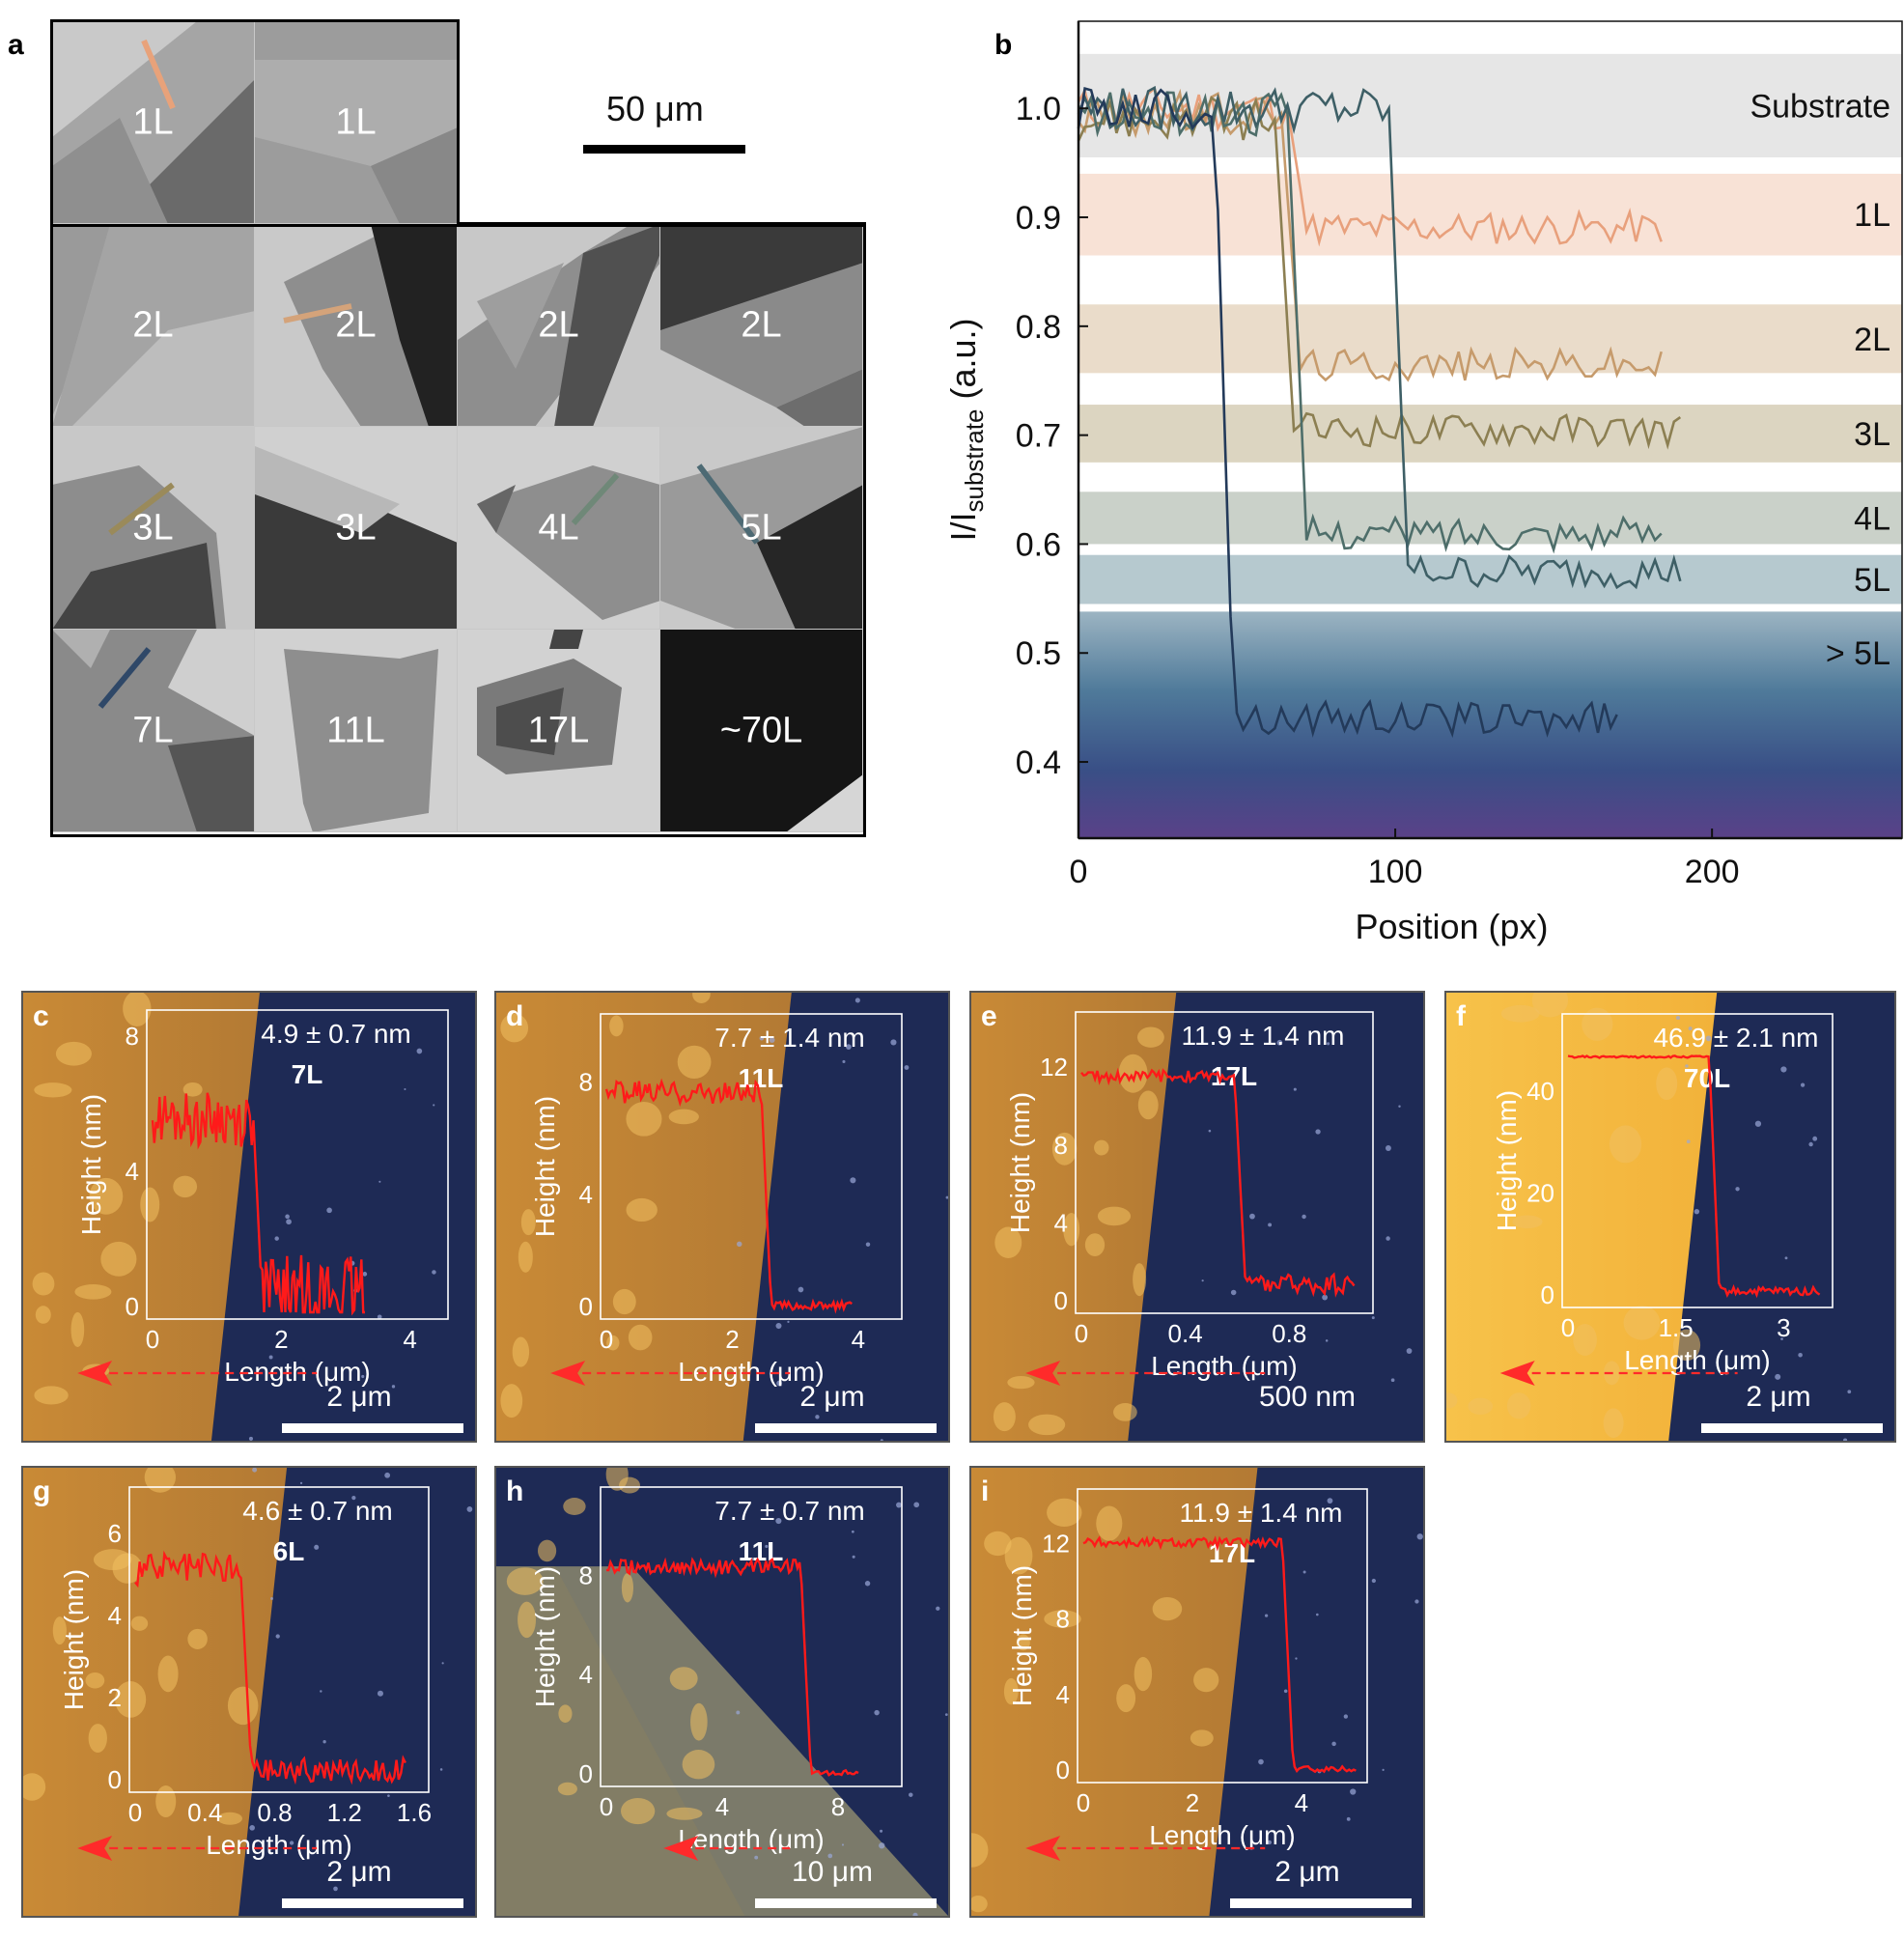 The image size is (1904, 1939). I want to click on optical-tile-70L: ~70L, so click(762, 731).